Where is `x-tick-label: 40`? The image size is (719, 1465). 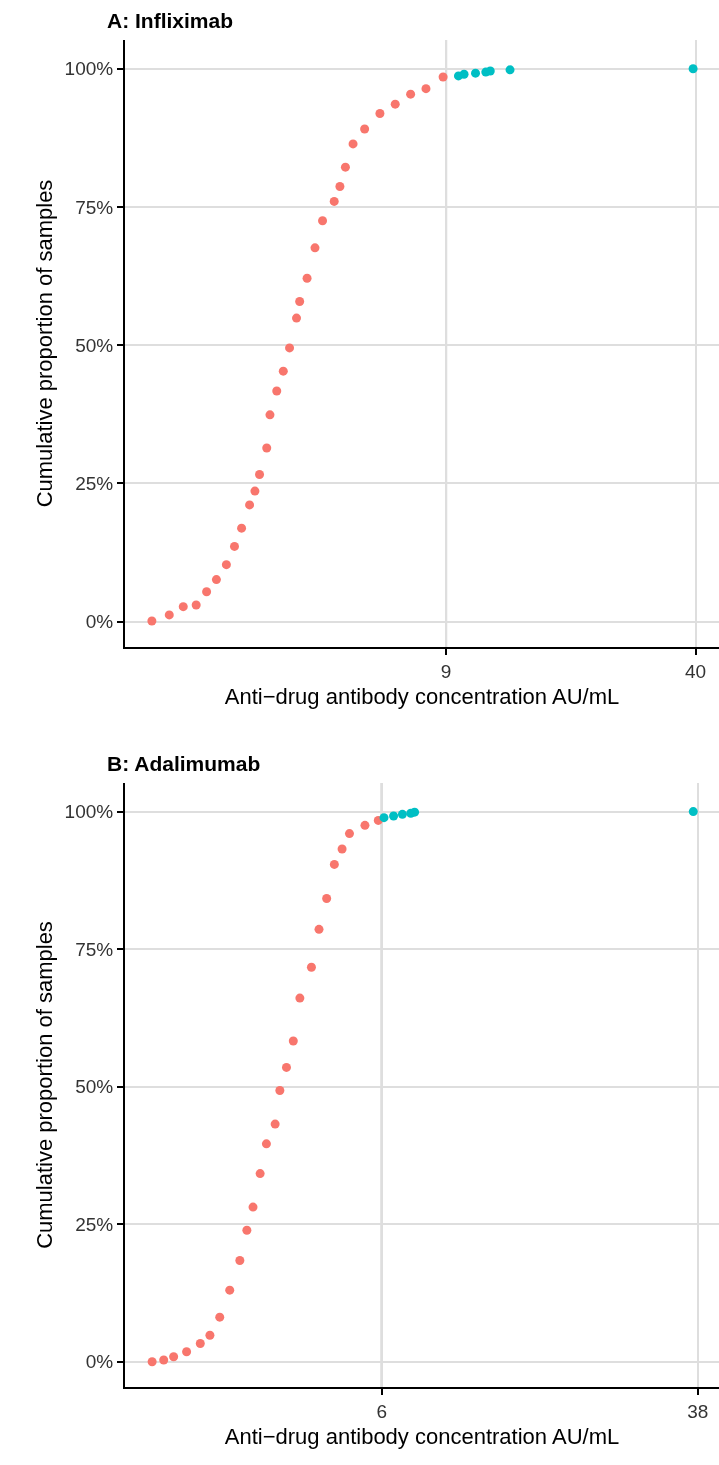
x-tick-label: 40 is located at coordinates (696, 671).